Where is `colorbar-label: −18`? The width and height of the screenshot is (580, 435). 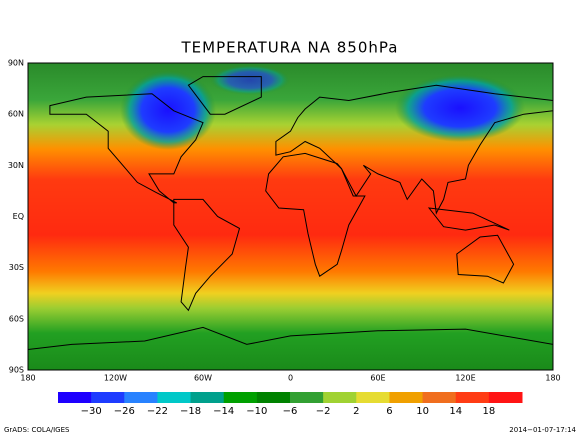
colorbar-label: −18 is located at coordinates (190, 411).